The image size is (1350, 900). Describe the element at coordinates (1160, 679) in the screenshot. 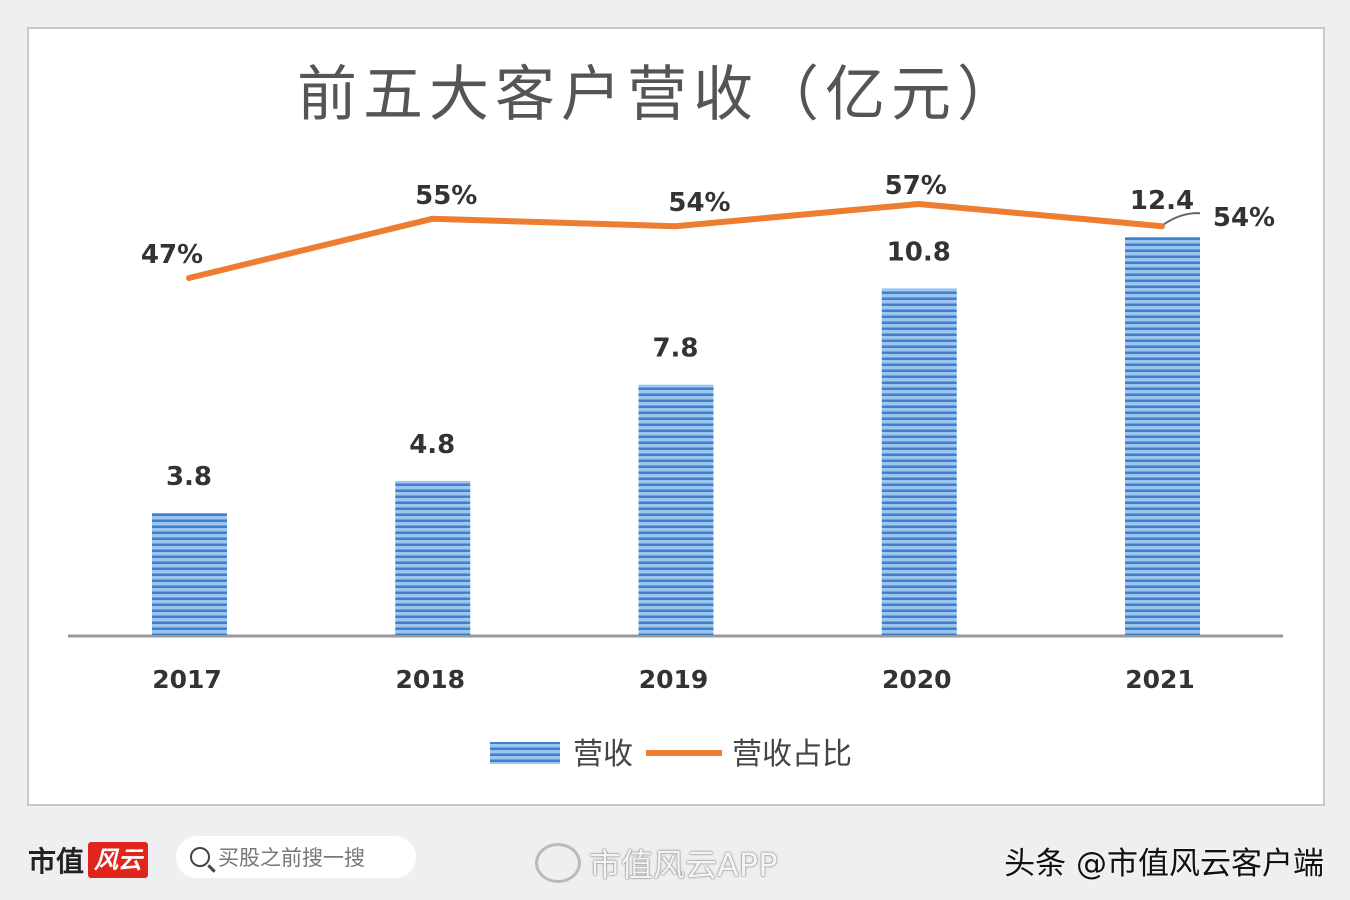

I see `x-tick-2021: 2021` at that location.